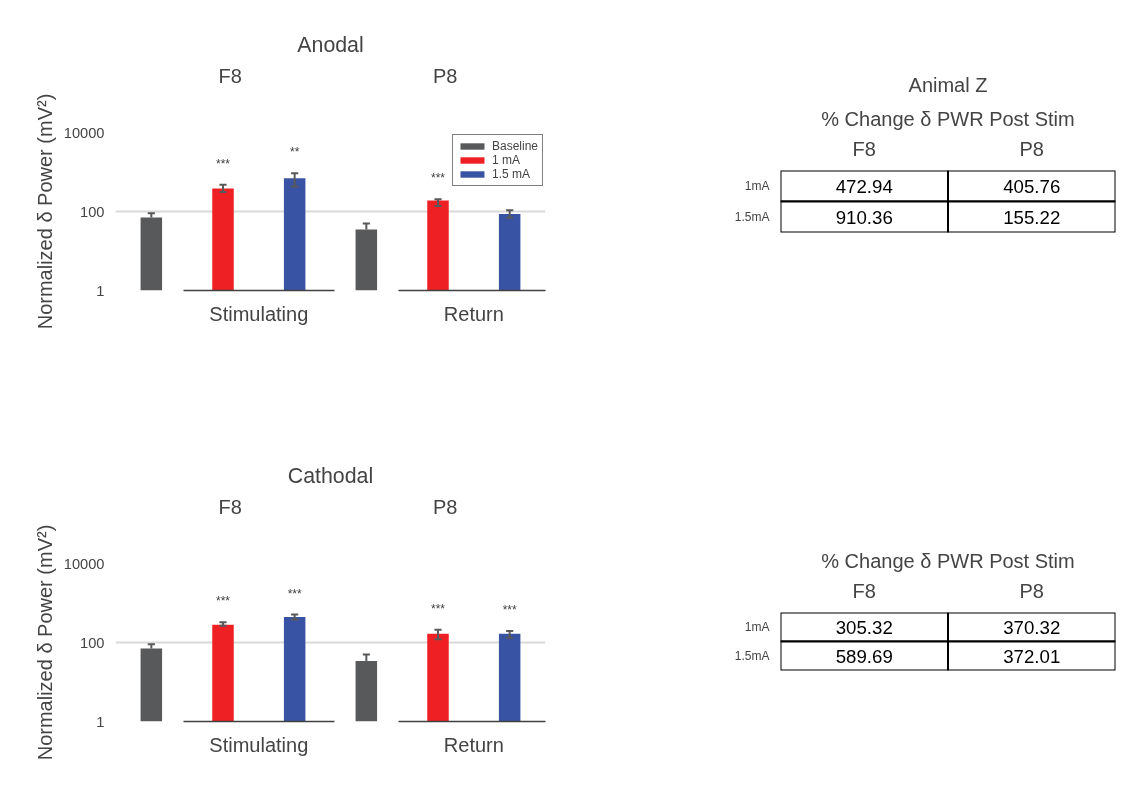  What do you see at coordinates (510, 174) in the screenshot?
I see `legend-label: 1.5 mA` at bounding box center [510, 174].